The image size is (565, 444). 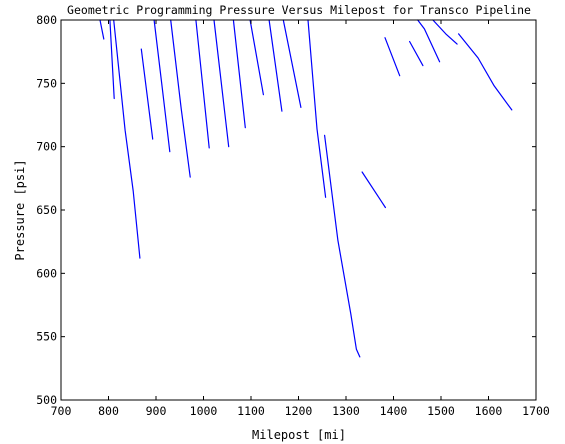 What do you see at coordinates (489, 411) in the screenshot?
I see `x-tick-label: 1600` at bounding box center [489, 411].